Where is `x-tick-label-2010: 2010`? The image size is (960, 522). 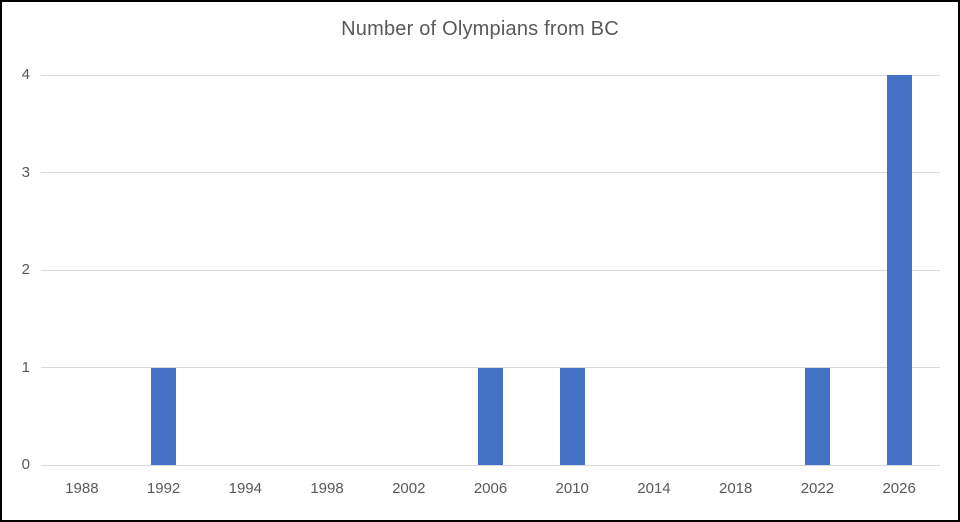 x-tick-label-2010: 2010 is located at coordinates (572, 488).